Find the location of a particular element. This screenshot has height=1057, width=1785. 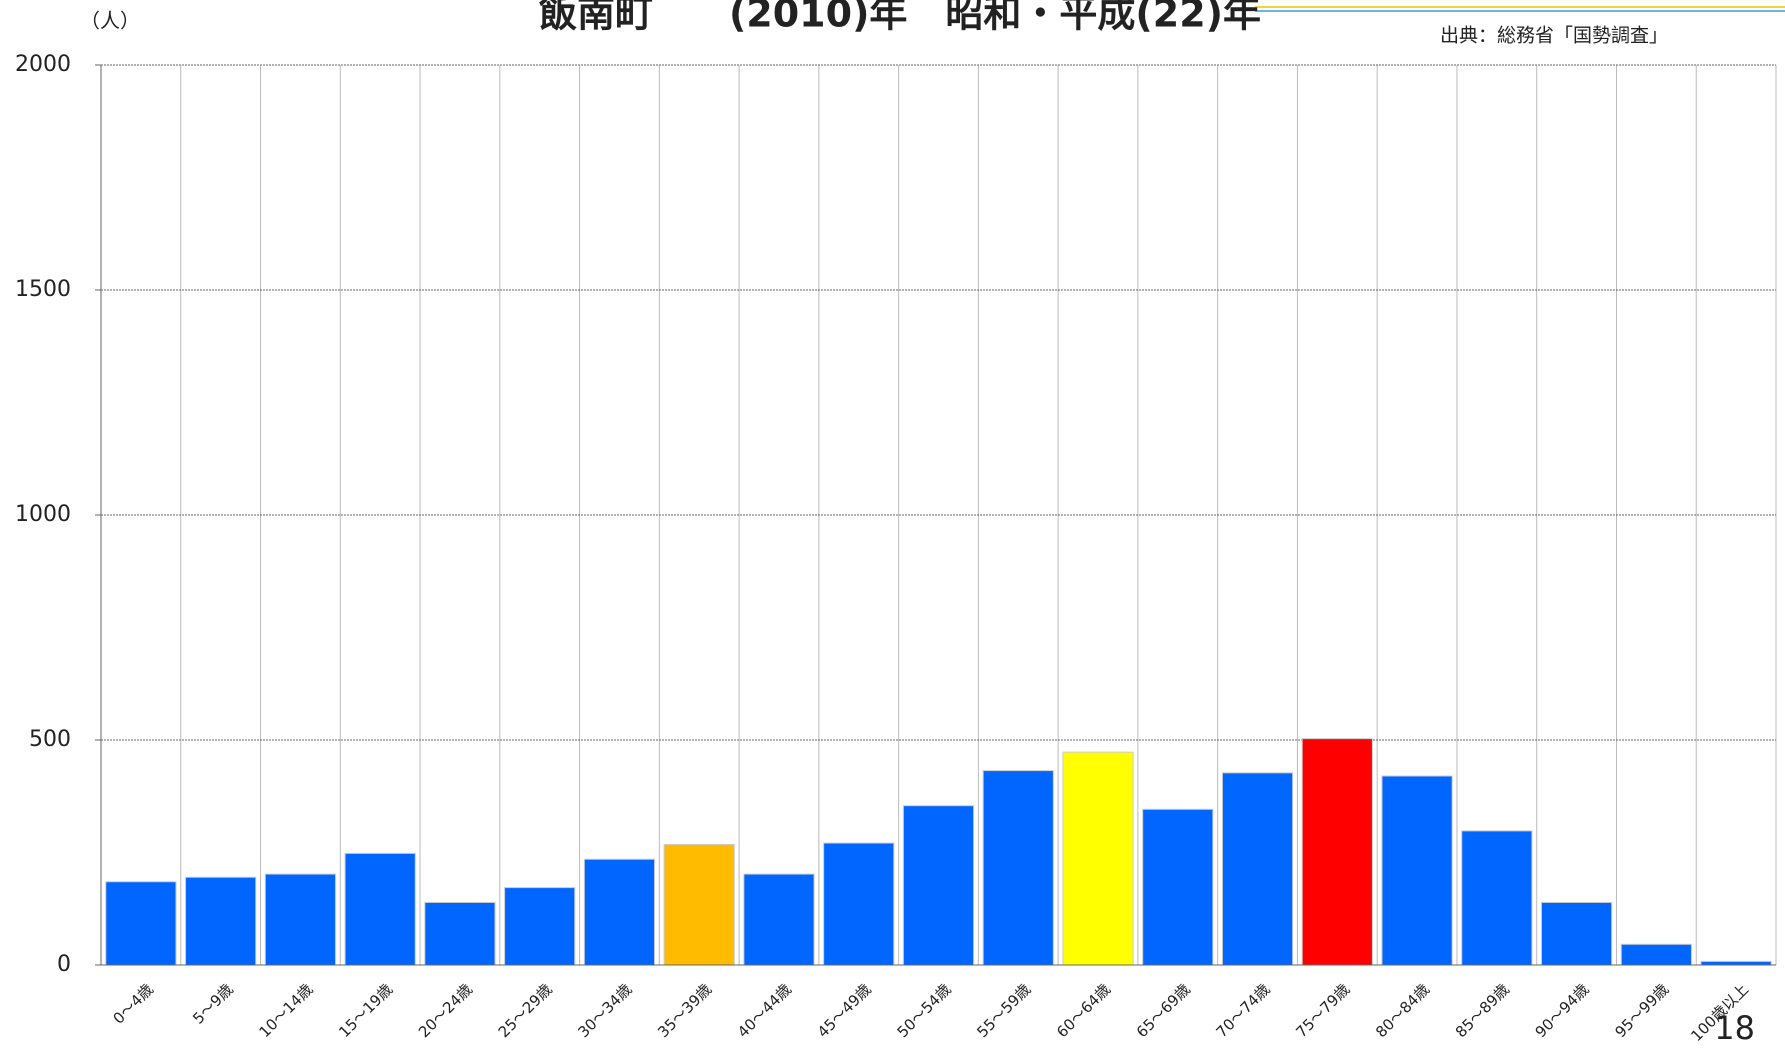

y-tick-label: 0 is located at coordinates (64, 964).